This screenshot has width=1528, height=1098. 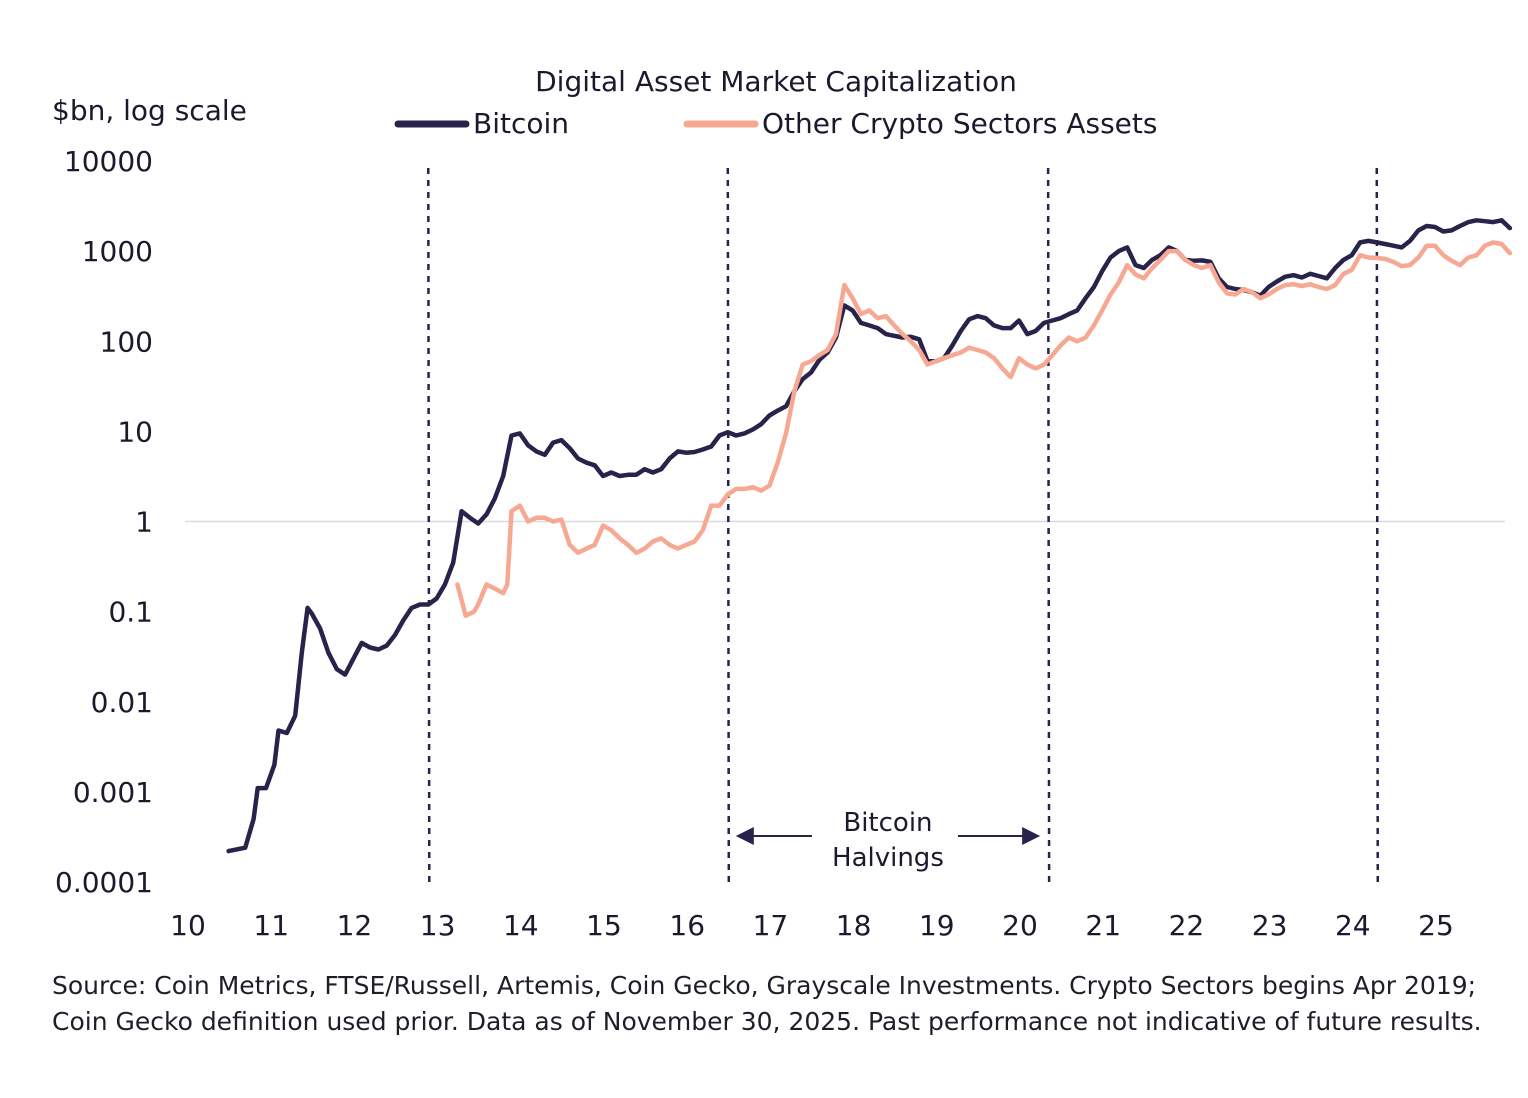 What do you see at coordinates (888, 858) in the screenshot?
I see `annotation-label-line2: Halvings` at bounding box center [888, 858].